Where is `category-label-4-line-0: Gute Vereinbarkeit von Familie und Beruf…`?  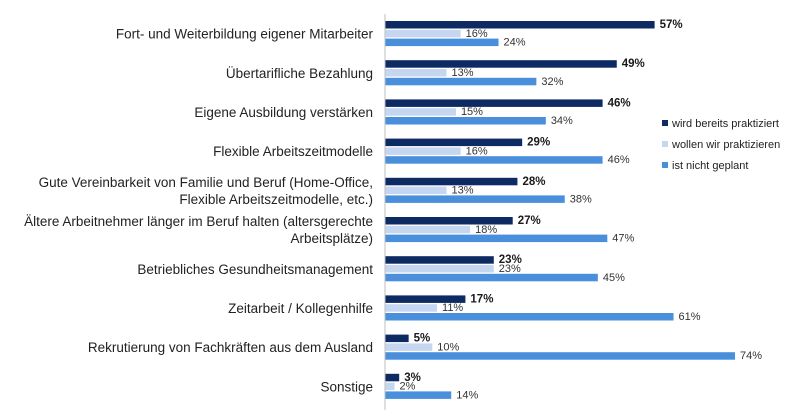 category-label-4-line-0: Gute Vereinbarkeit von Familie und Beruf… is located at coordinates (206, 182).